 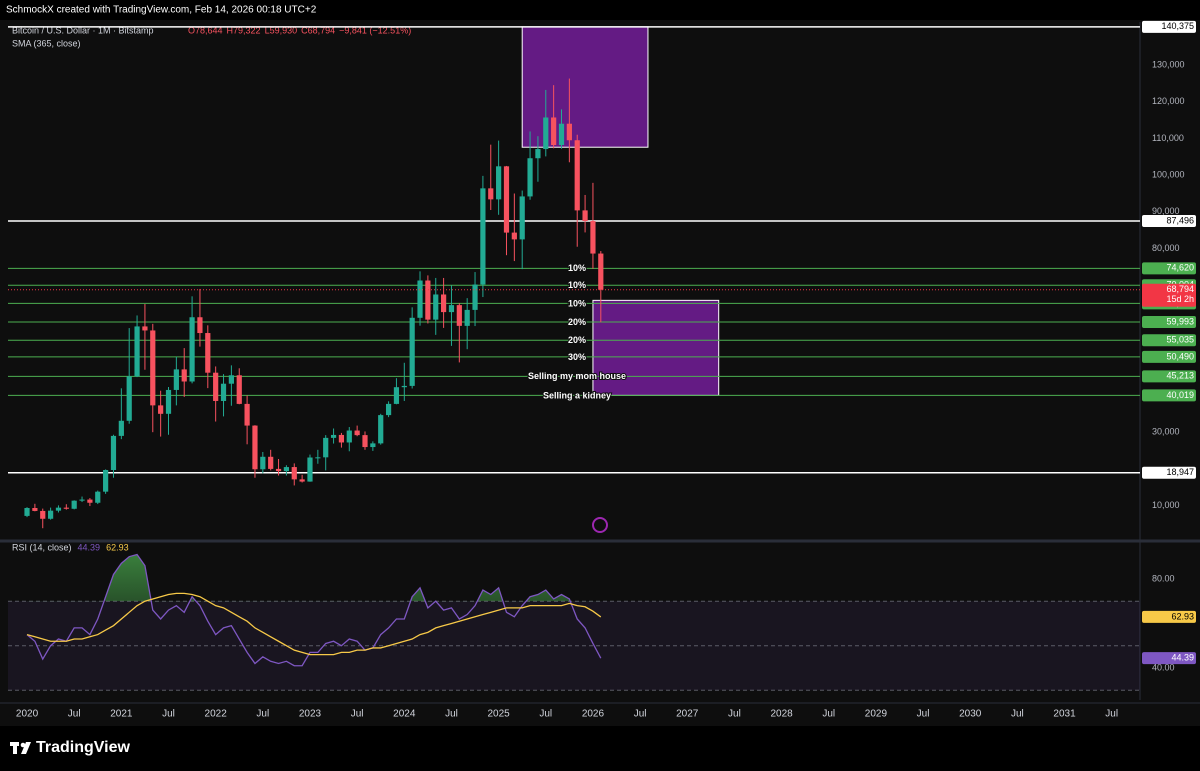 What do you see at coordinates (1180, 289) in the screenshot?
I see `last-price-tag: 68,794` at bounding box center [1180, 289].